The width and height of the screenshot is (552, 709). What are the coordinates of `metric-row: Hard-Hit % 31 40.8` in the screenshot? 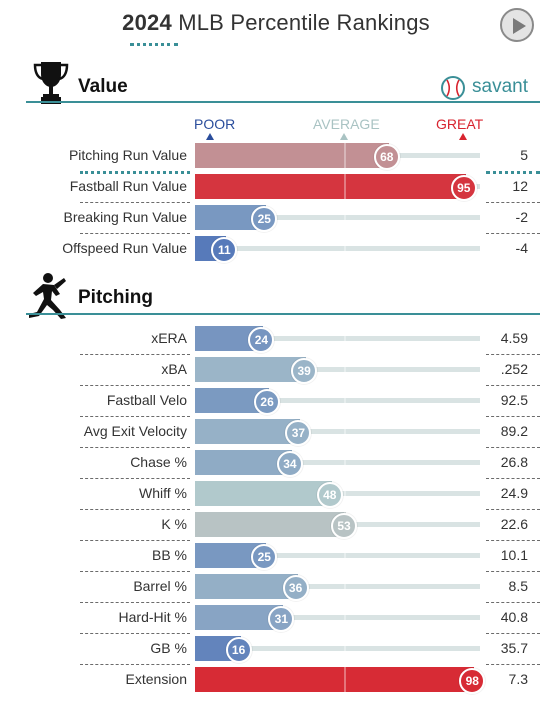 It's located at (276, 618).